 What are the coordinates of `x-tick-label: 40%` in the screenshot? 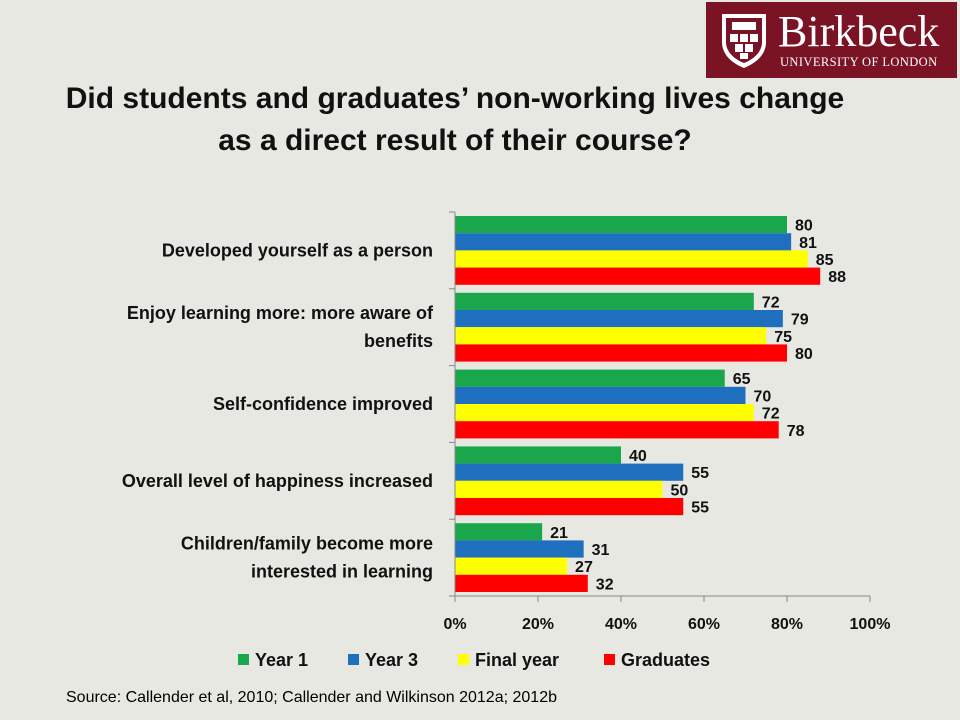 It's located at (621, 624).